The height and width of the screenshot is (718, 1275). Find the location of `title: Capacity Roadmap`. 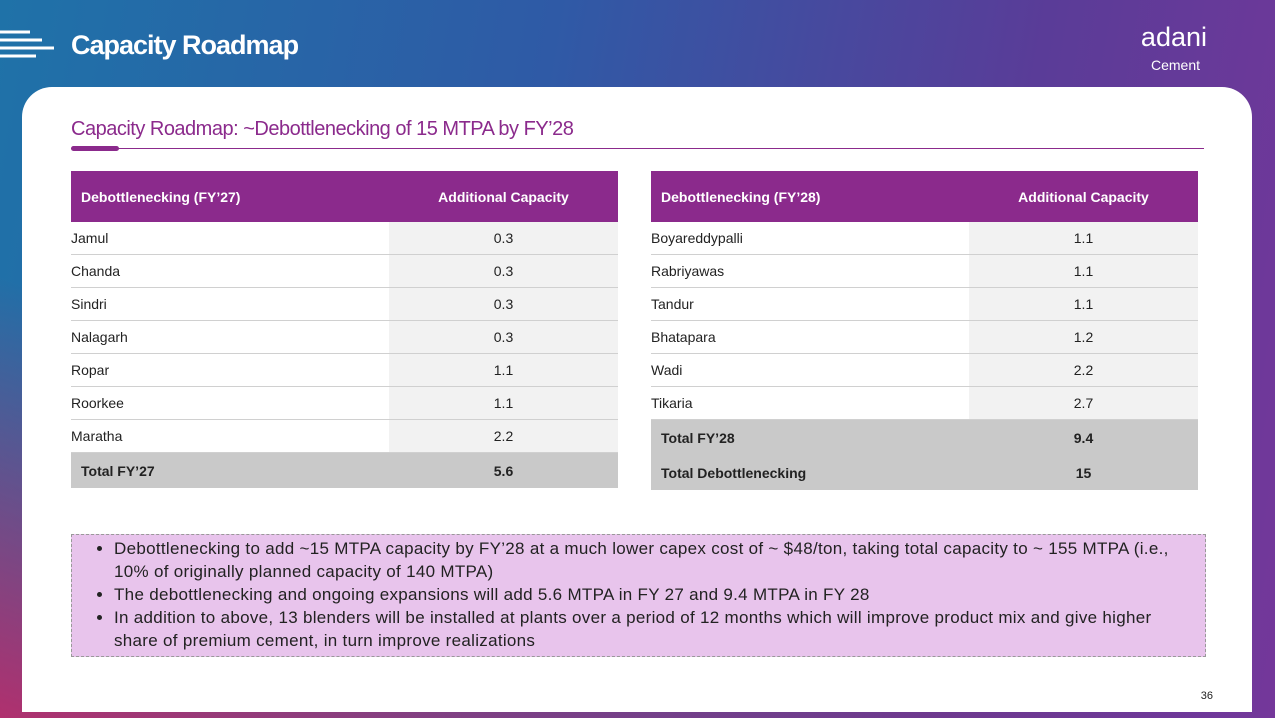

title: Capacity Roadmap is located at coordinates (185, 45).